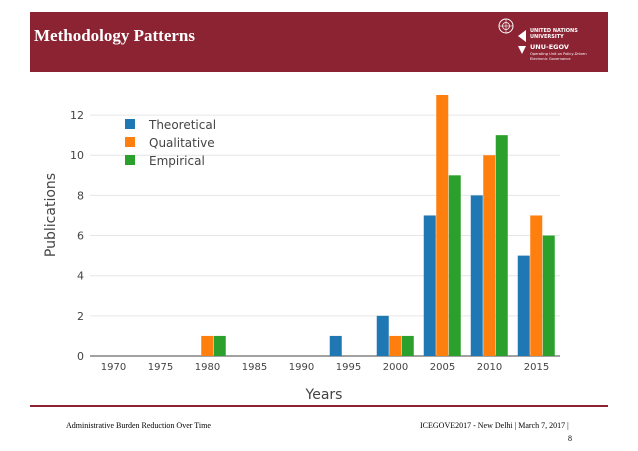  I want to click on page-number: 8, so click(570, 438).